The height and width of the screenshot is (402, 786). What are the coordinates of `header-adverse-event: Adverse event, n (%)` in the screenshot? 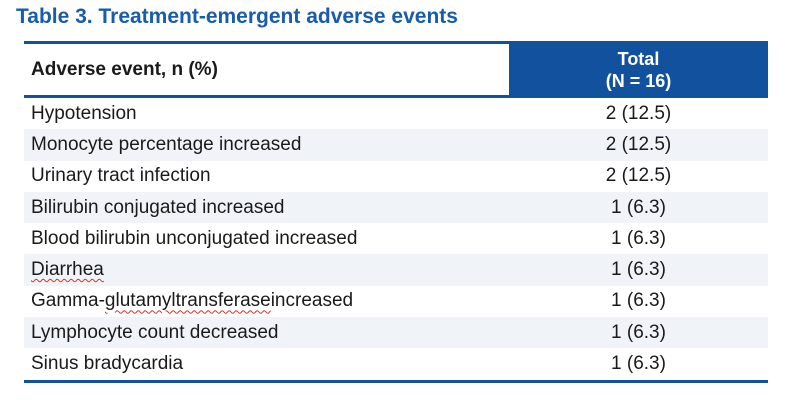 It's located at (266, 69).